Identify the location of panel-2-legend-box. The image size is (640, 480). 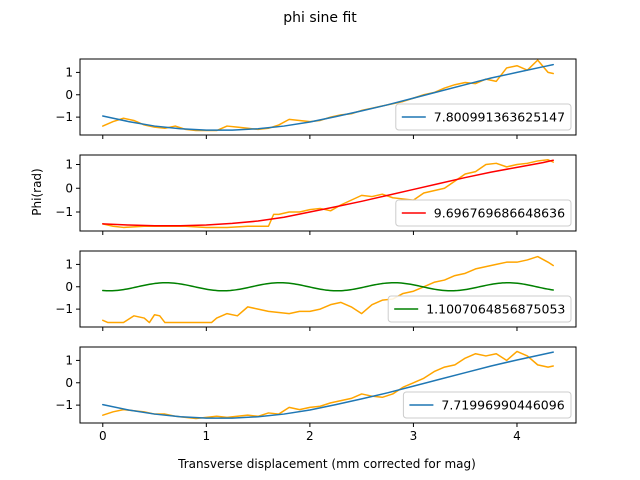
(483, 213).